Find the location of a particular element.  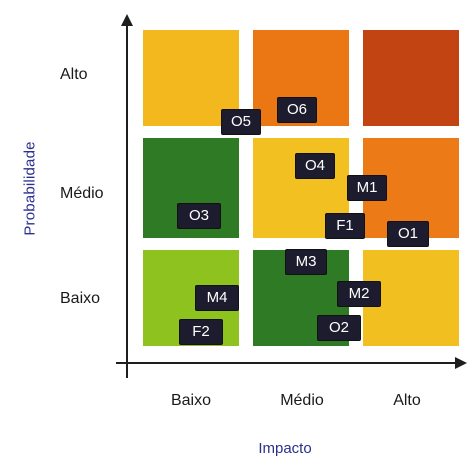

col-label-baixo: Baixo is located at coordinates (191, 400).